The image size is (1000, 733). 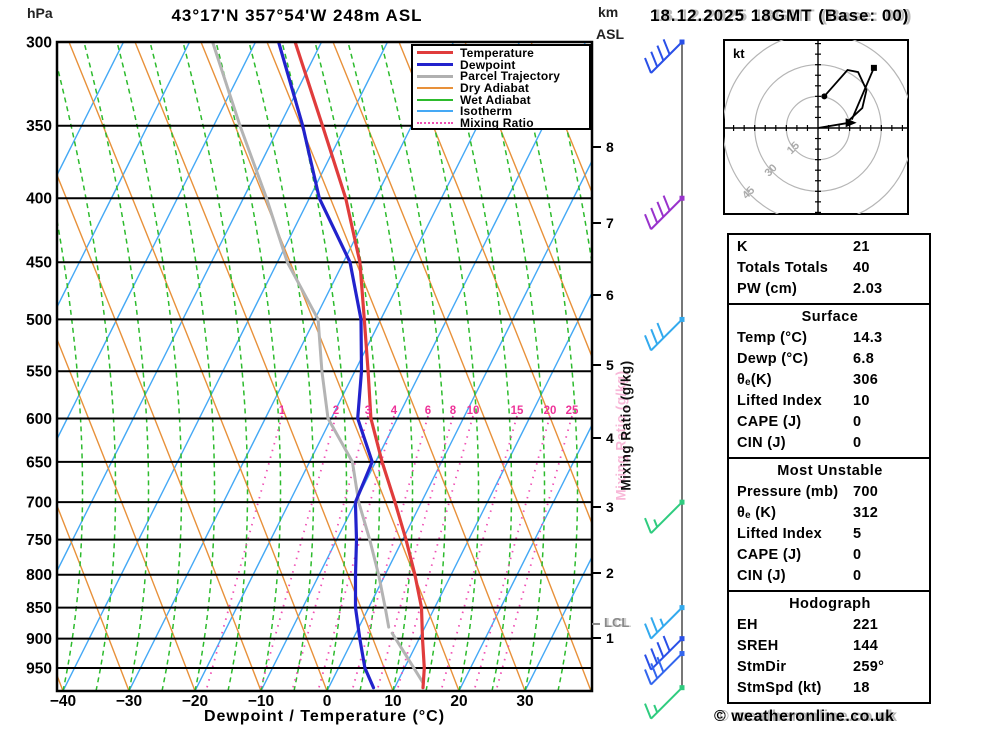 I want to click on stat-row: StmDir 259°, so click(x=830, y=667).